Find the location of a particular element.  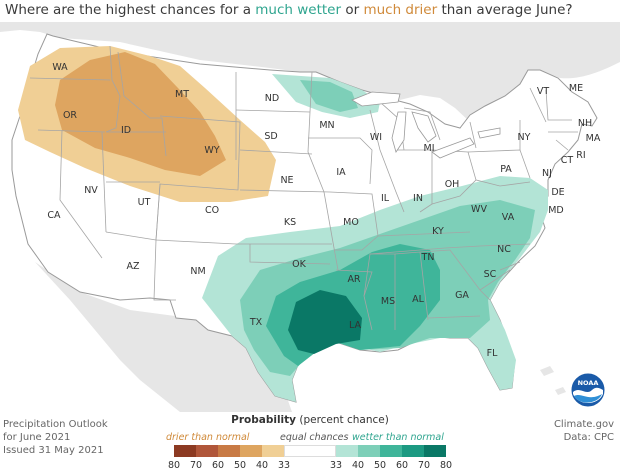

lake-huron is located at coordinates (424, 127).